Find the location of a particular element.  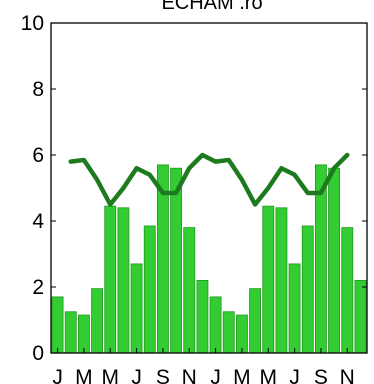

series-line is located at coordinates (209, 179).